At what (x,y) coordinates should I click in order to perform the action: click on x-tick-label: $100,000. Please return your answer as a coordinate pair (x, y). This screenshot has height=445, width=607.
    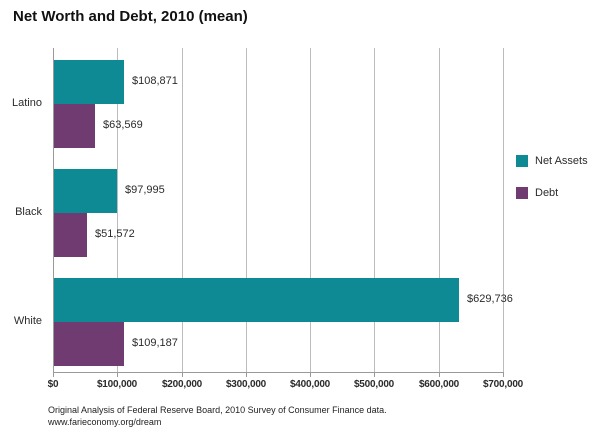
    Looking at the image, I should click on (117, 384).